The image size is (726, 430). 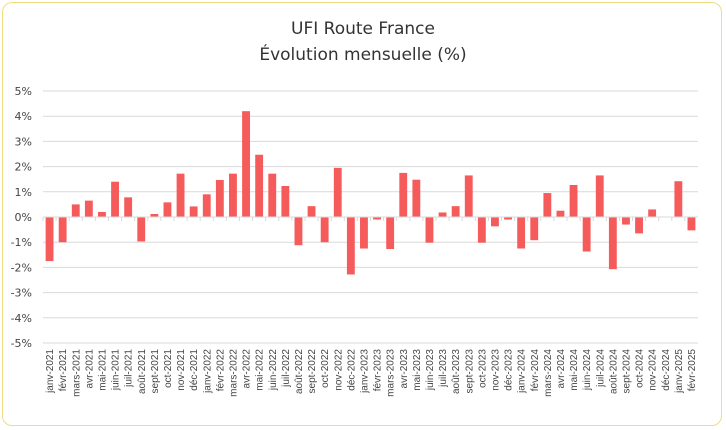 What do you see at coordinates (23, 91) in the screenshot?
I see `y-tick-label: 5%` at bounding box center [23, 91].